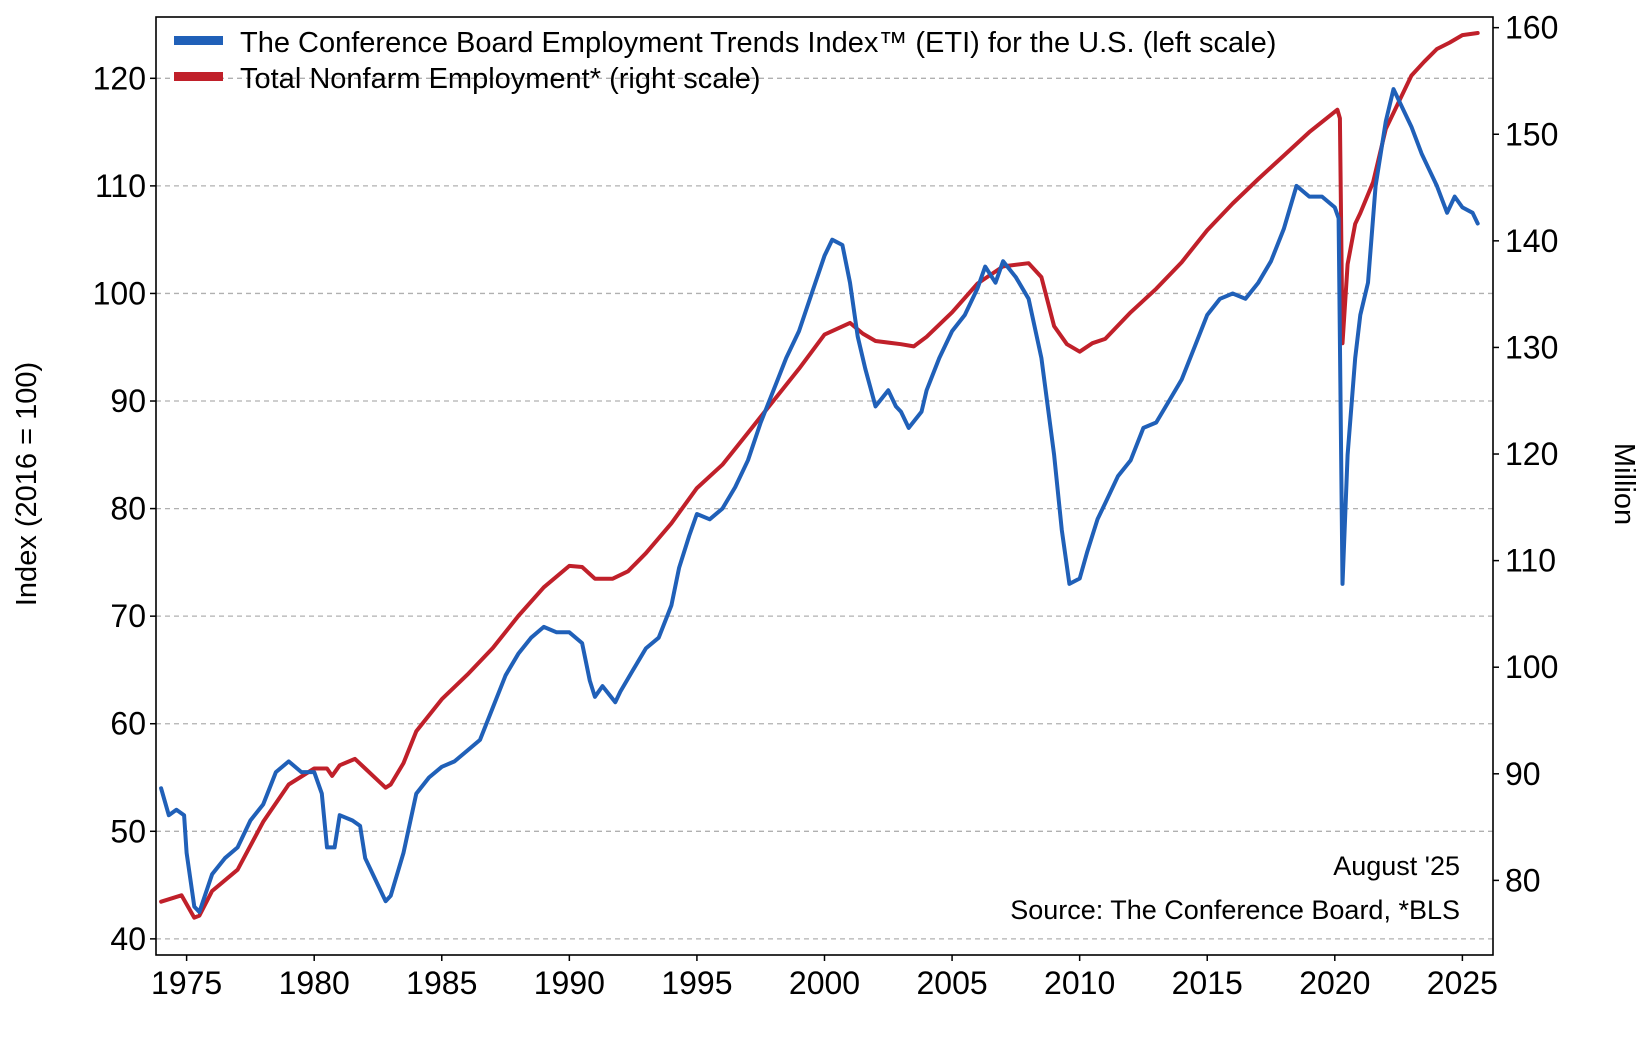 Image resolution: width=1650 pixels, height=1054 pixels. I want to click on left-tick-label: 90, so click(128, 401).